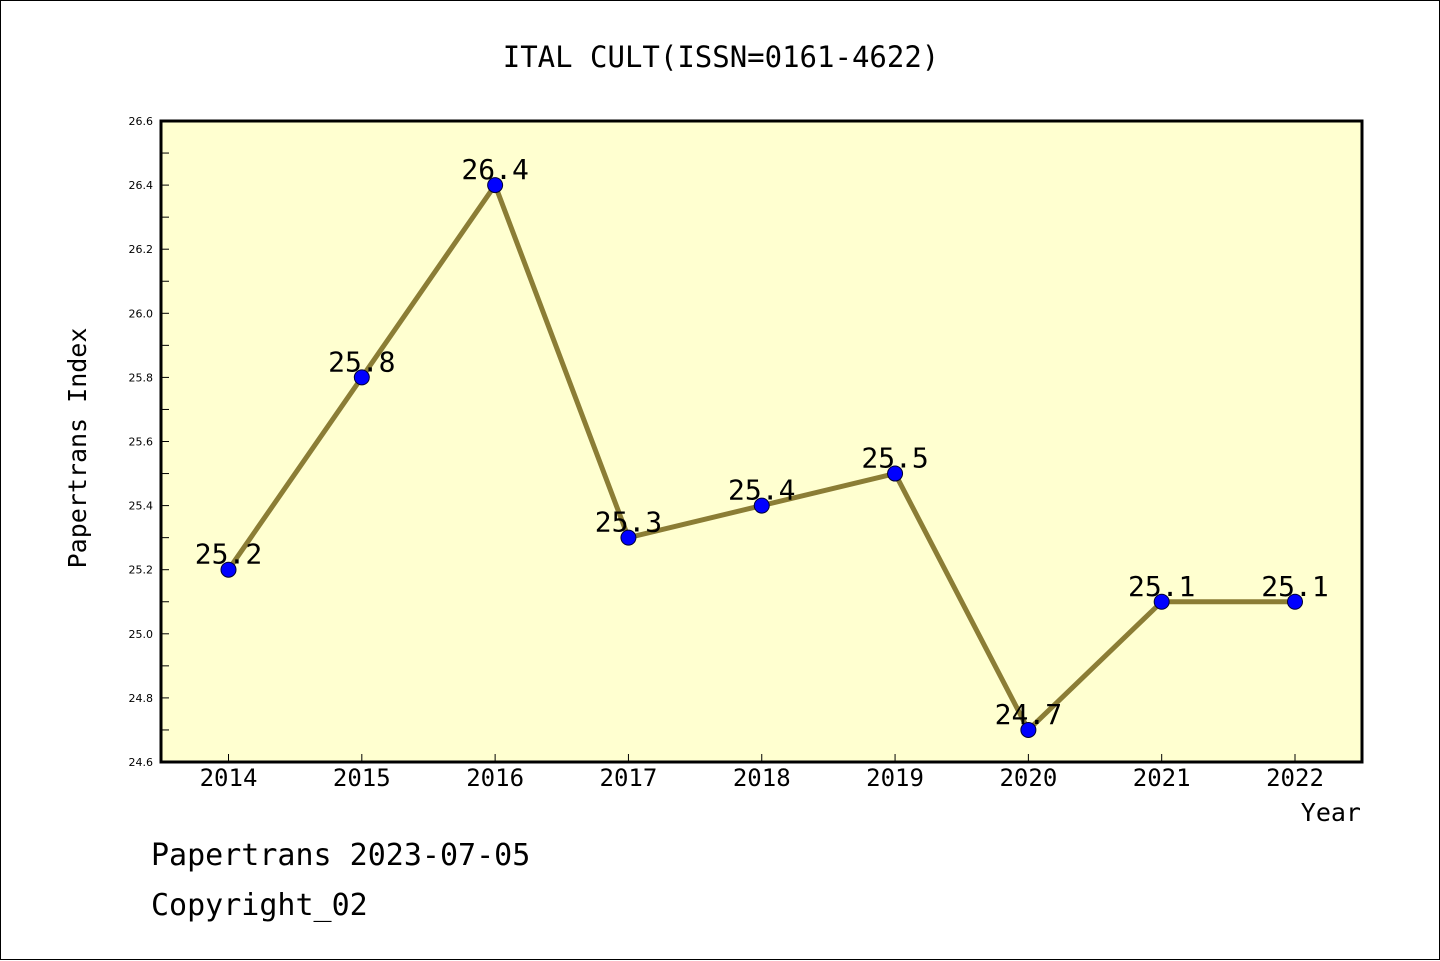 The width and height of the screenshot is (1440, 961). I want to click on data-label: 25.2, so click(228, 554).